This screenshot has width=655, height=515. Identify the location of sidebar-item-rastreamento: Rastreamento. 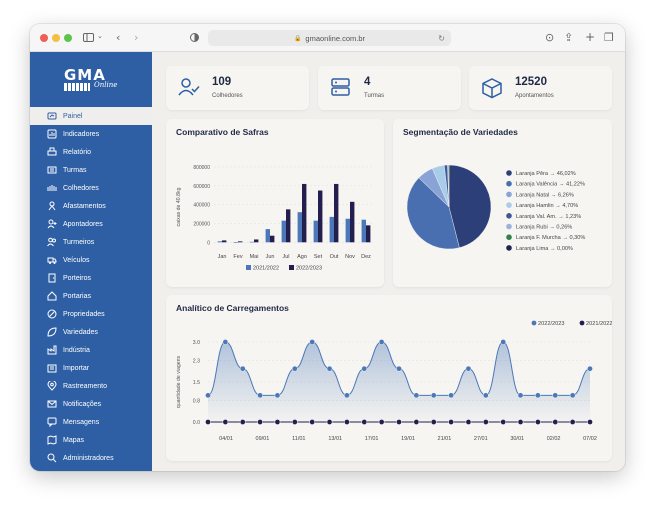
(91, 386).